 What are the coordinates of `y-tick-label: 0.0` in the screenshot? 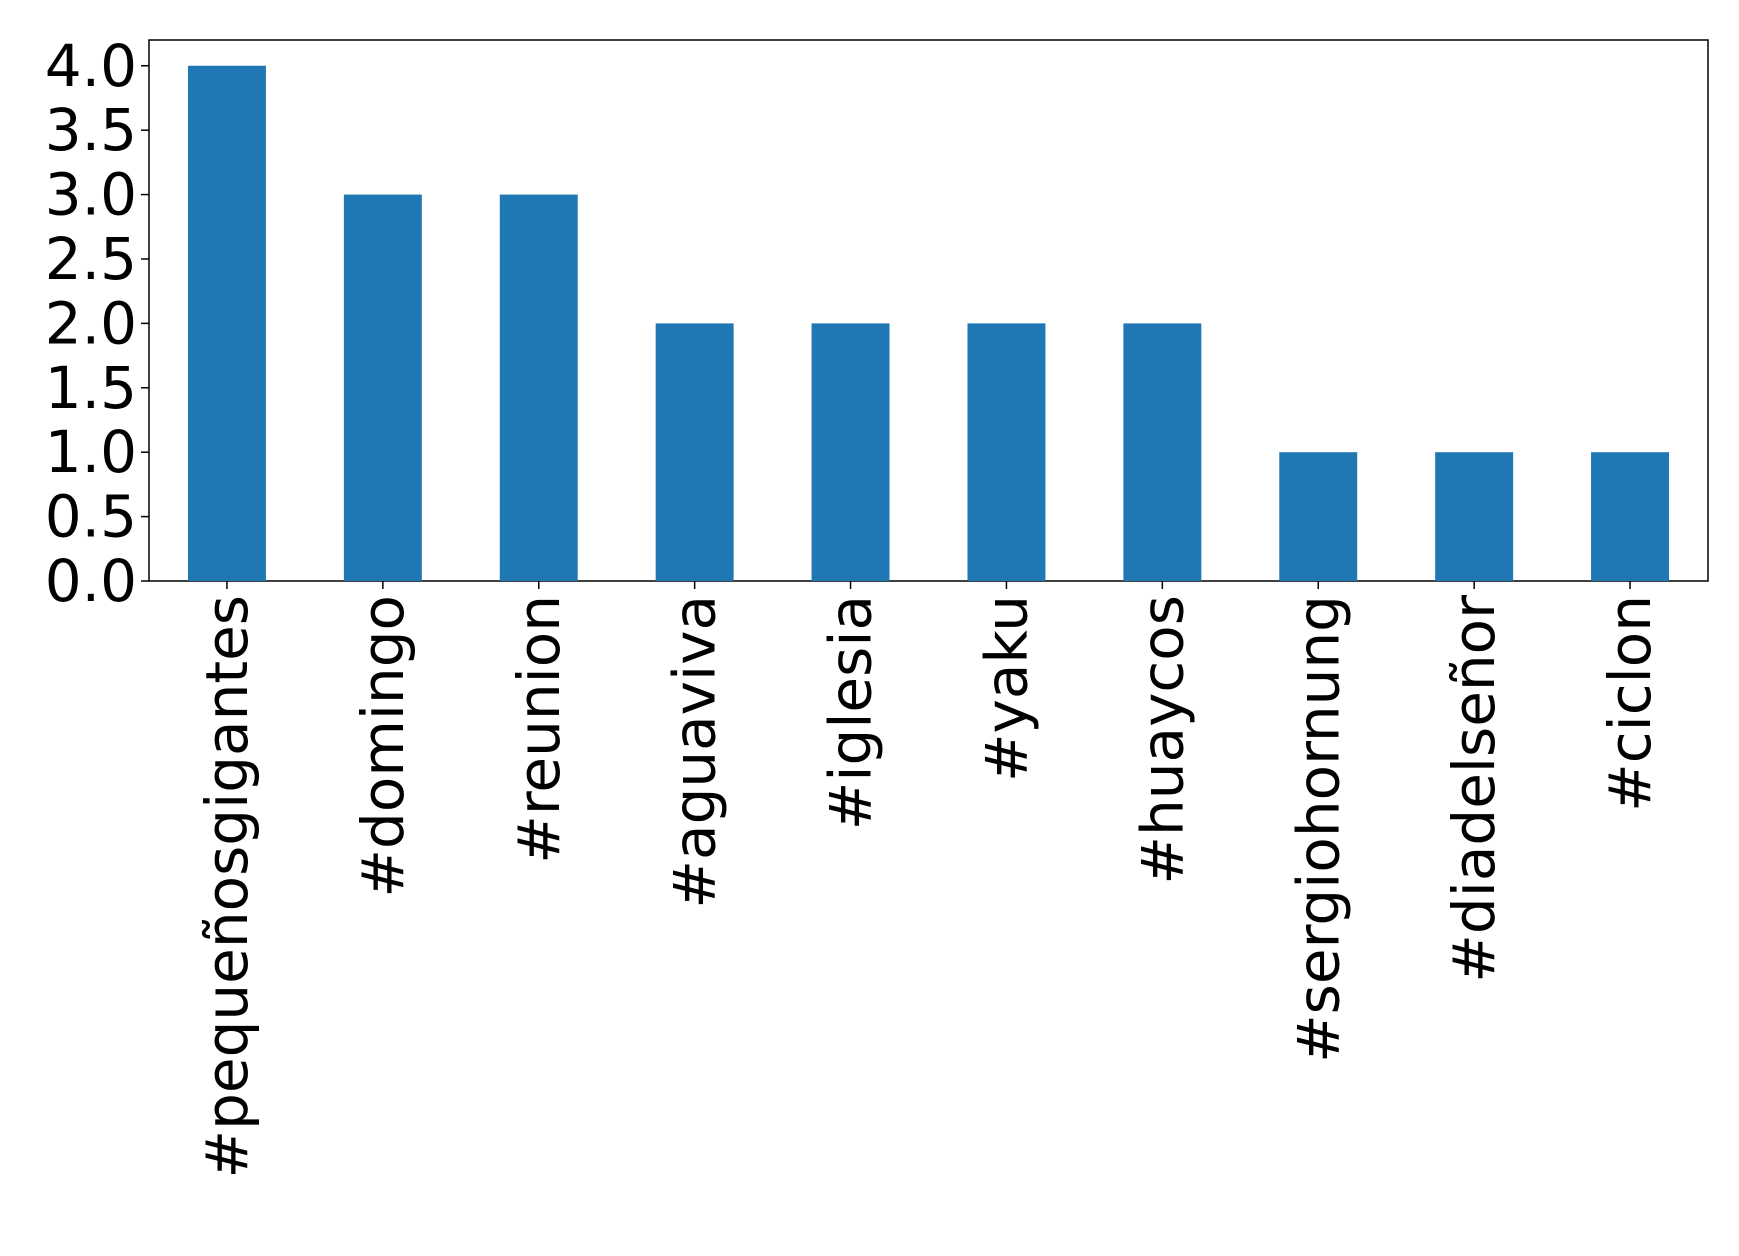 It's located at (91, 581).